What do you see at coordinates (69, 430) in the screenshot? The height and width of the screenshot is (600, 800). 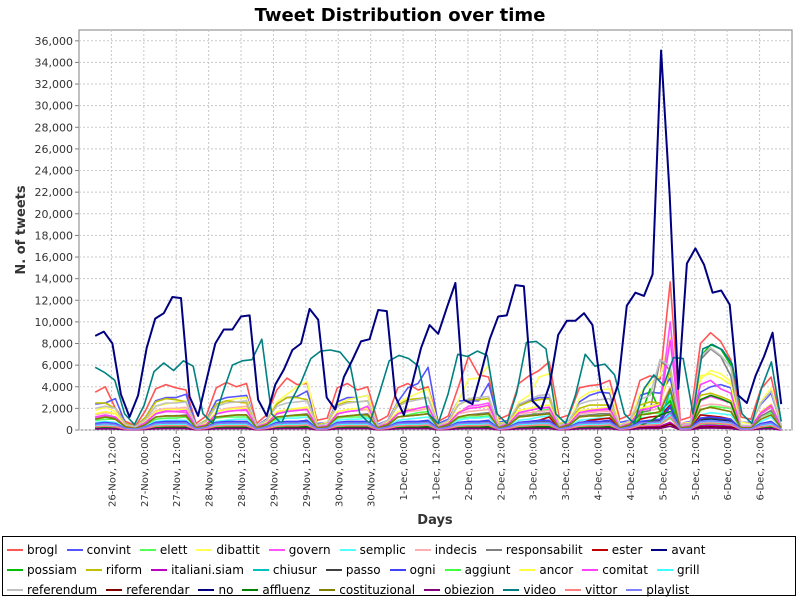 I see `y-tick-label: 0` at bounding box center [69, 430].